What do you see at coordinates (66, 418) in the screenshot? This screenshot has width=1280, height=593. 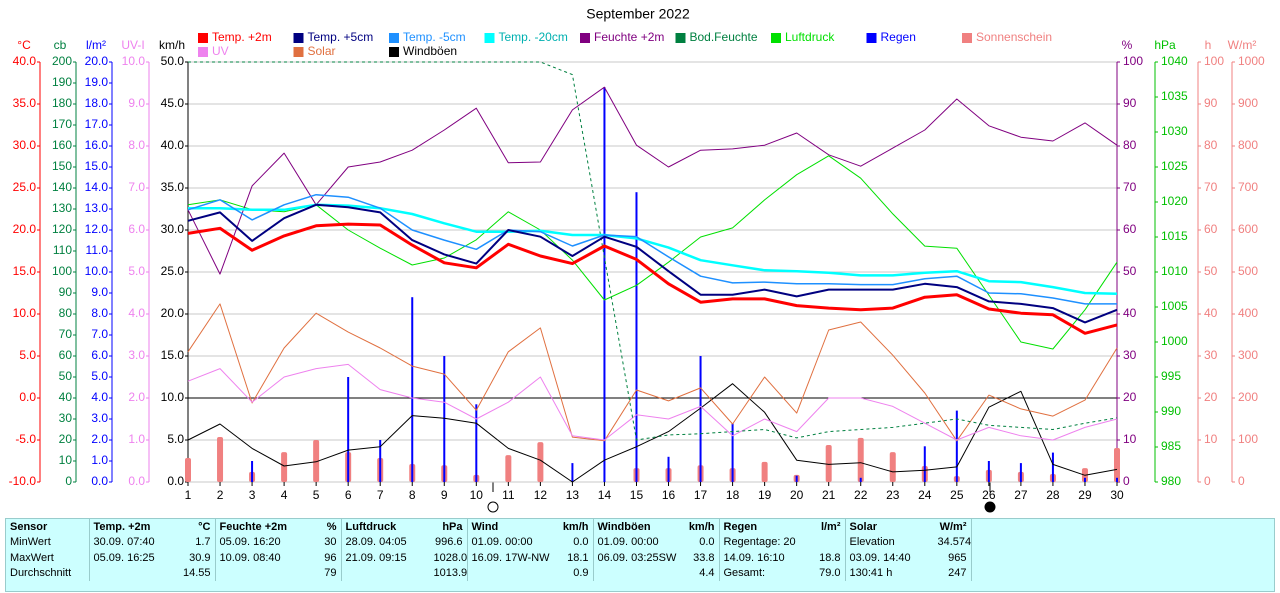 I see `y-tick-label: 30` at bounding box center [66, 418].